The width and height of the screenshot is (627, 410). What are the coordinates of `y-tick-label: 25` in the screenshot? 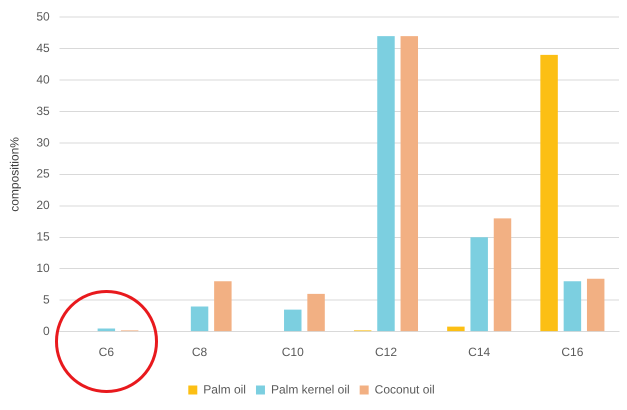 It's located at (43, 173).